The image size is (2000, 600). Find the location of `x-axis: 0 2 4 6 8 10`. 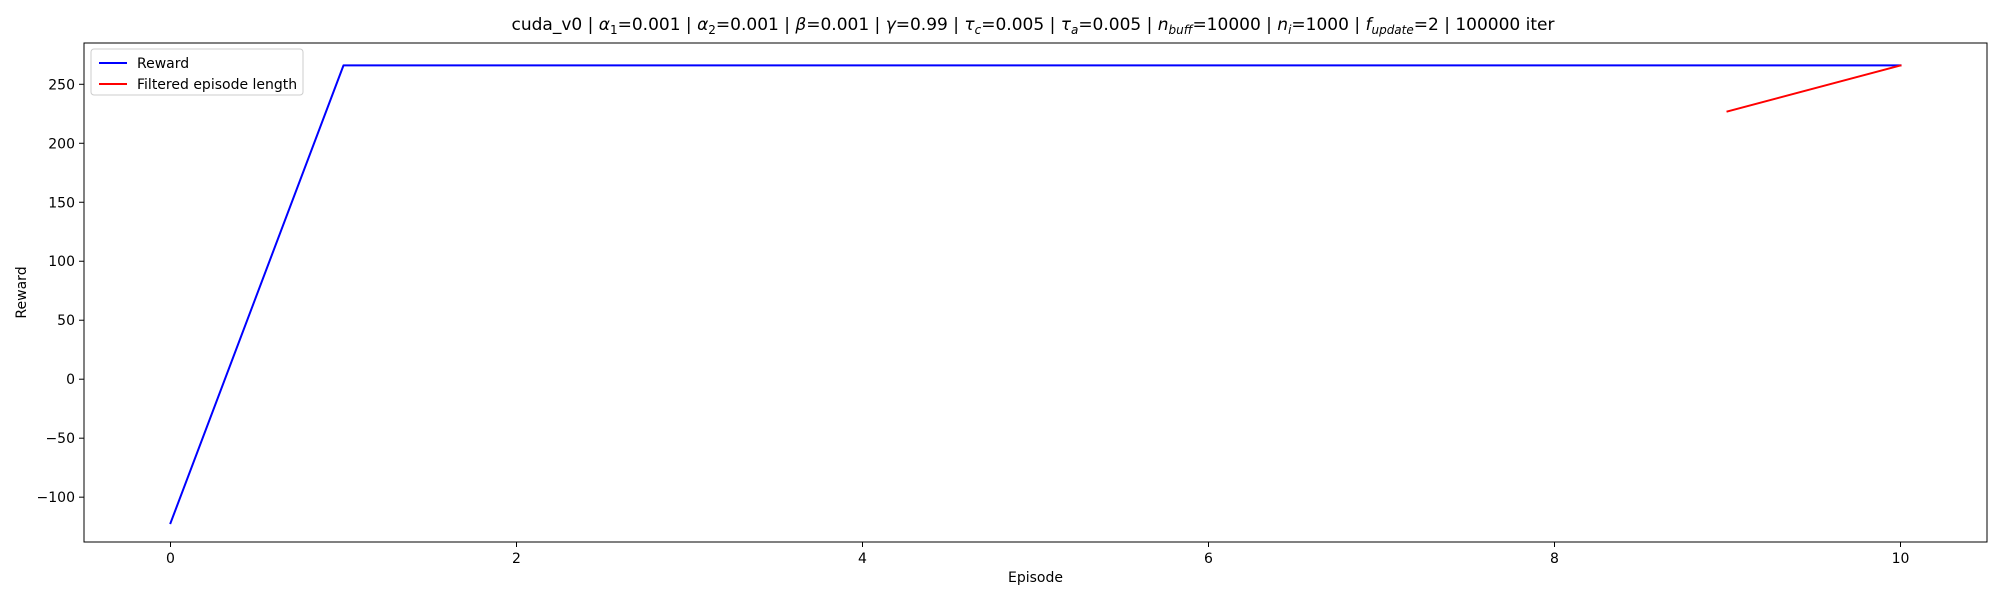

x-axis: 0 2 4 6 8 10 is located at coordinates (1037, 554).